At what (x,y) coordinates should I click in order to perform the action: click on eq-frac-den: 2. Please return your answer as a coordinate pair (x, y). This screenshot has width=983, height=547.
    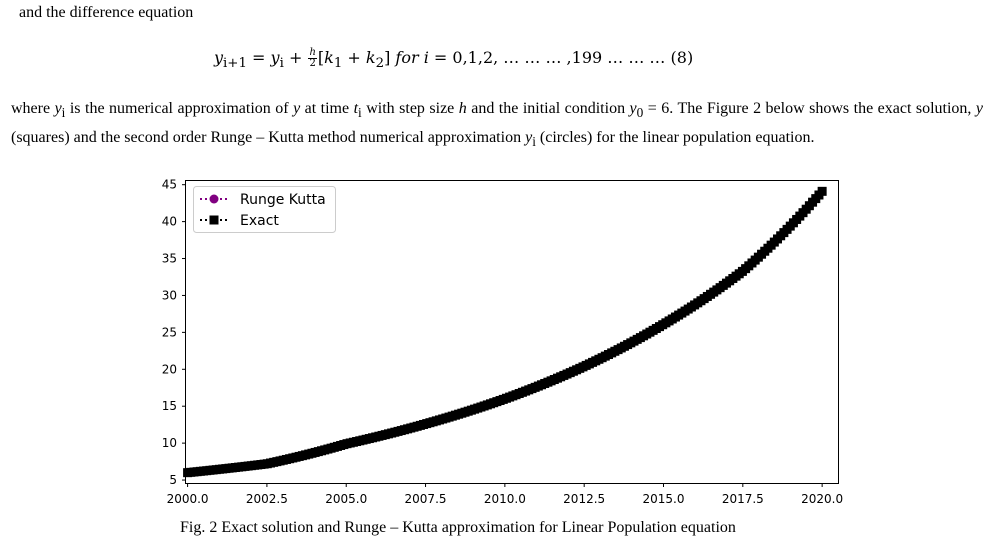
    Looking at the image, I should click on (312, 63).